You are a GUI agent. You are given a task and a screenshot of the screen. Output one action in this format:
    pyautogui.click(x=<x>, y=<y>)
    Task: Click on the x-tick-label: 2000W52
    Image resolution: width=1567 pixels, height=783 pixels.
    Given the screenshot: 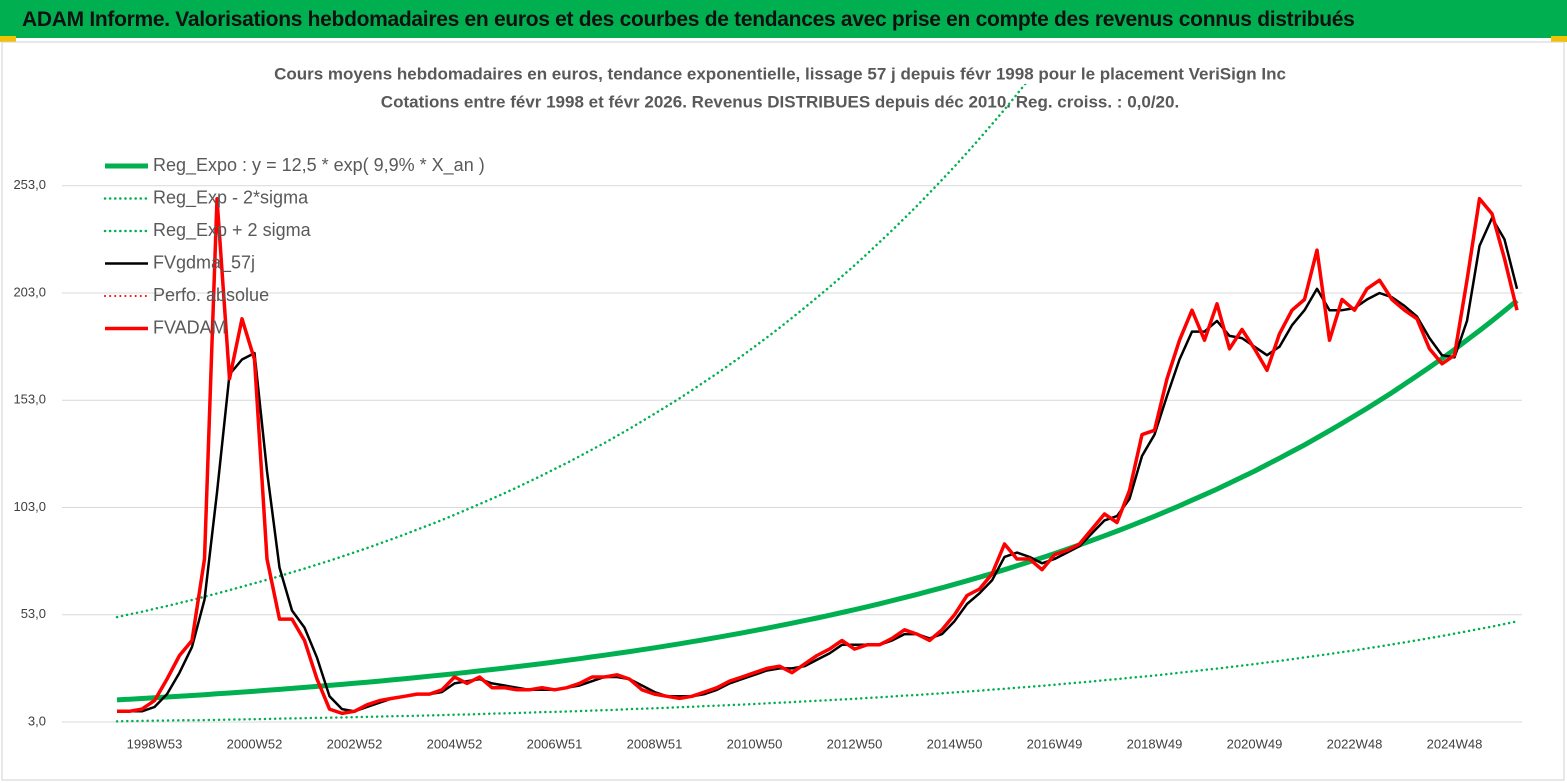 What is the action you would take?
    pyautogui.click(x=255, y=743)
    